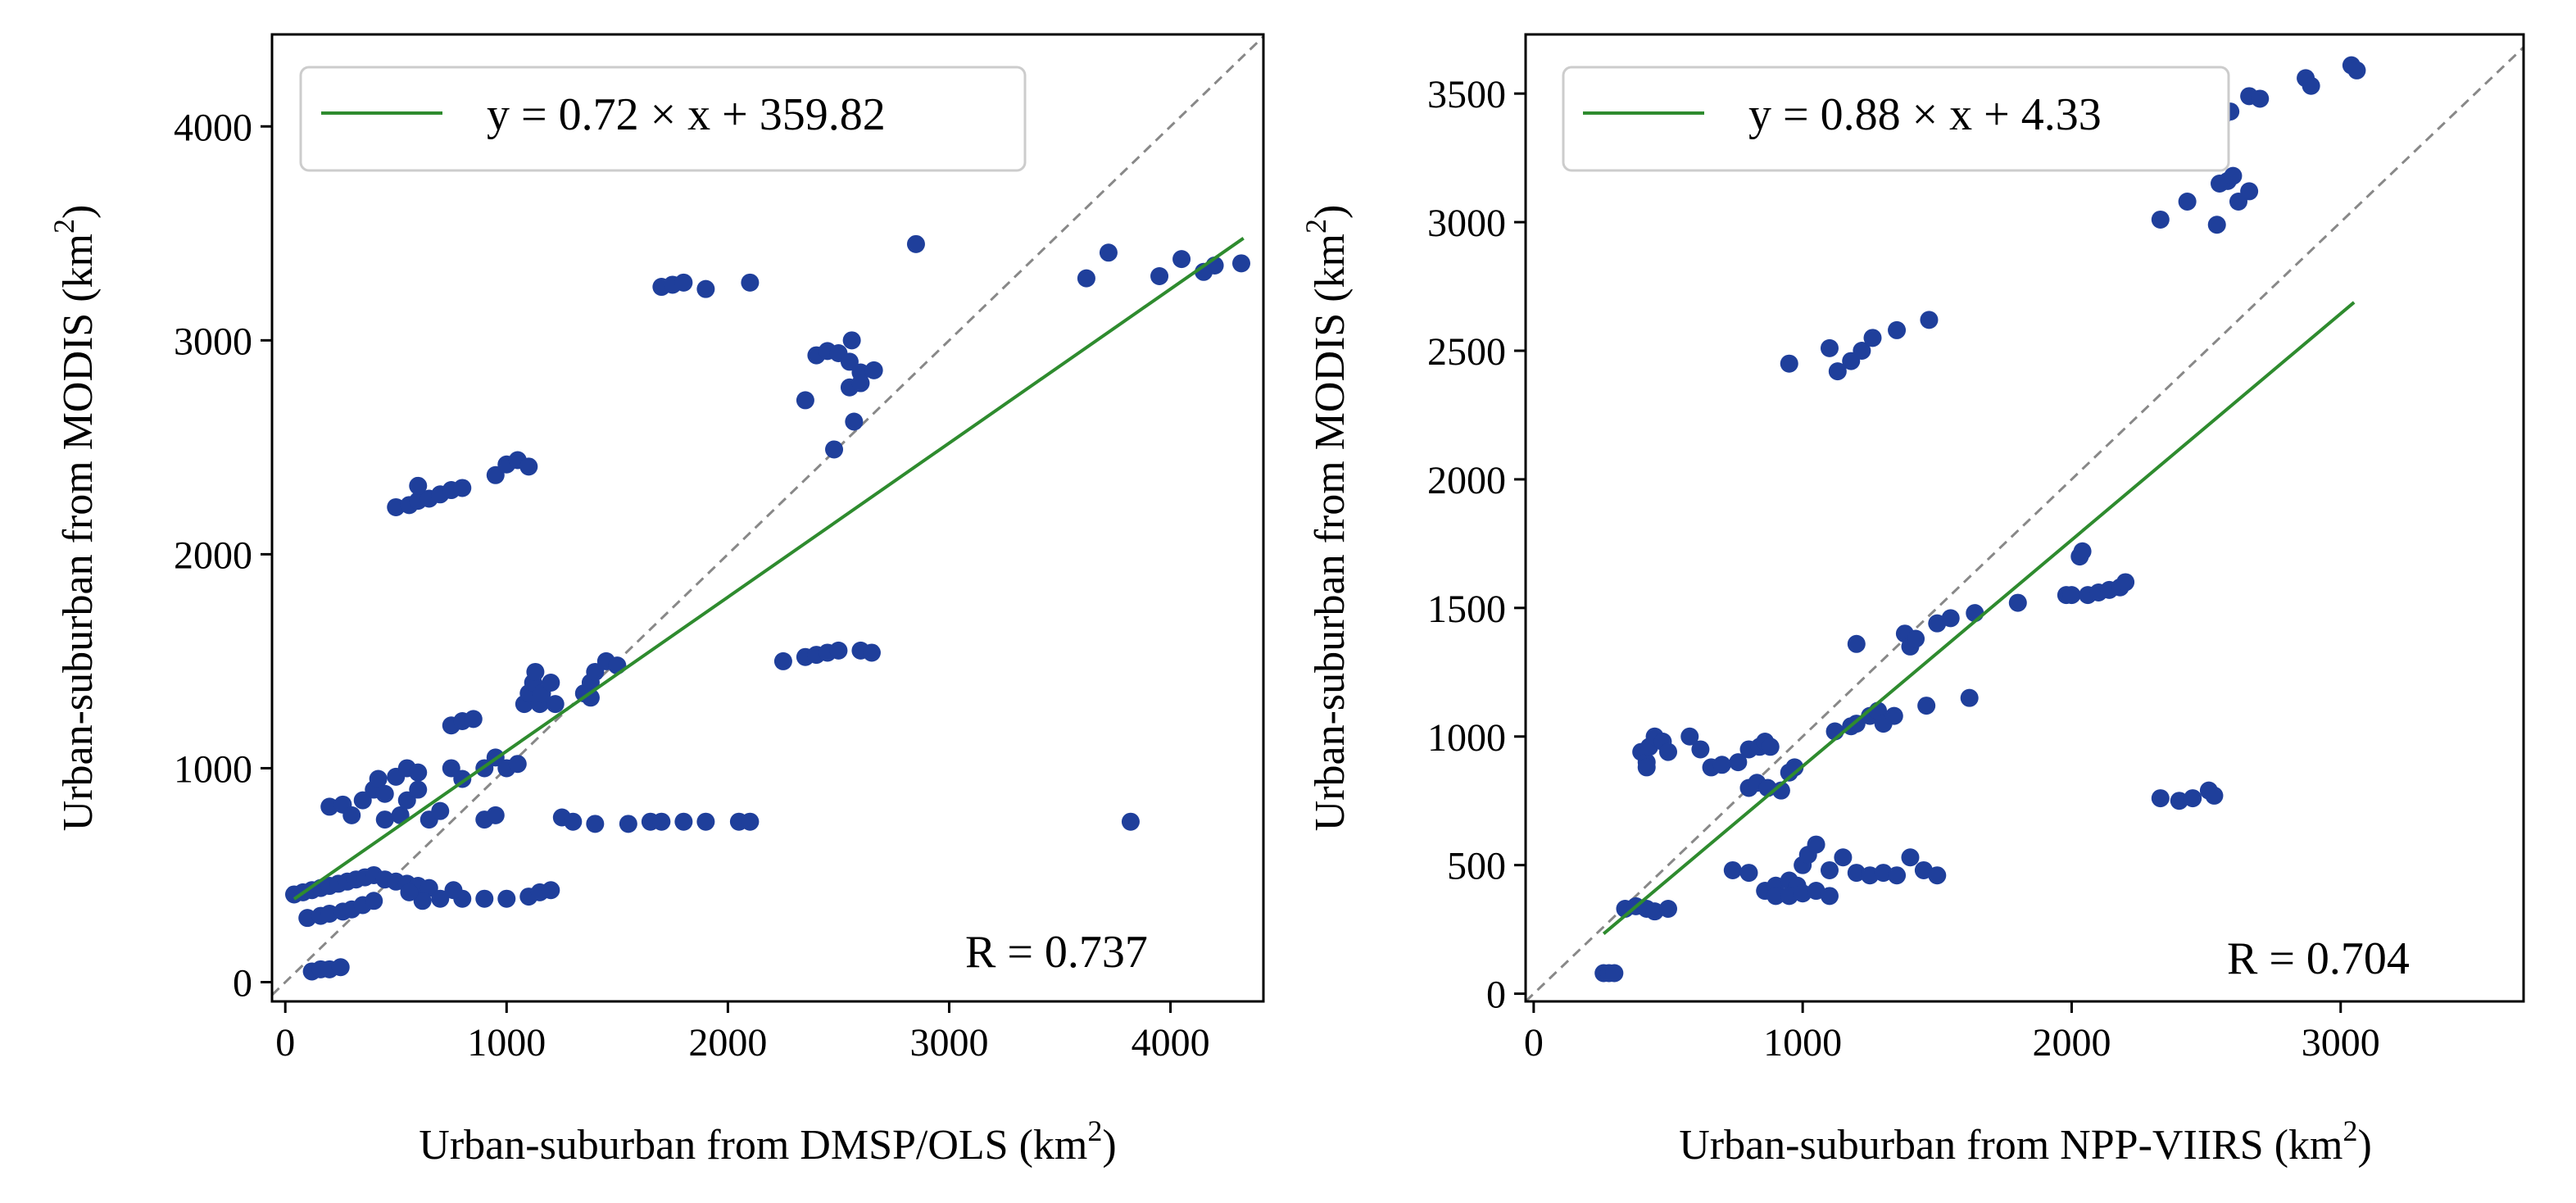 The width and height of the screenshot is (2576, 1203). What do you see at coordinates (213, 128) in the screenshot?
I see `y-tick-label: 4000` at bounding box center [213, 128].